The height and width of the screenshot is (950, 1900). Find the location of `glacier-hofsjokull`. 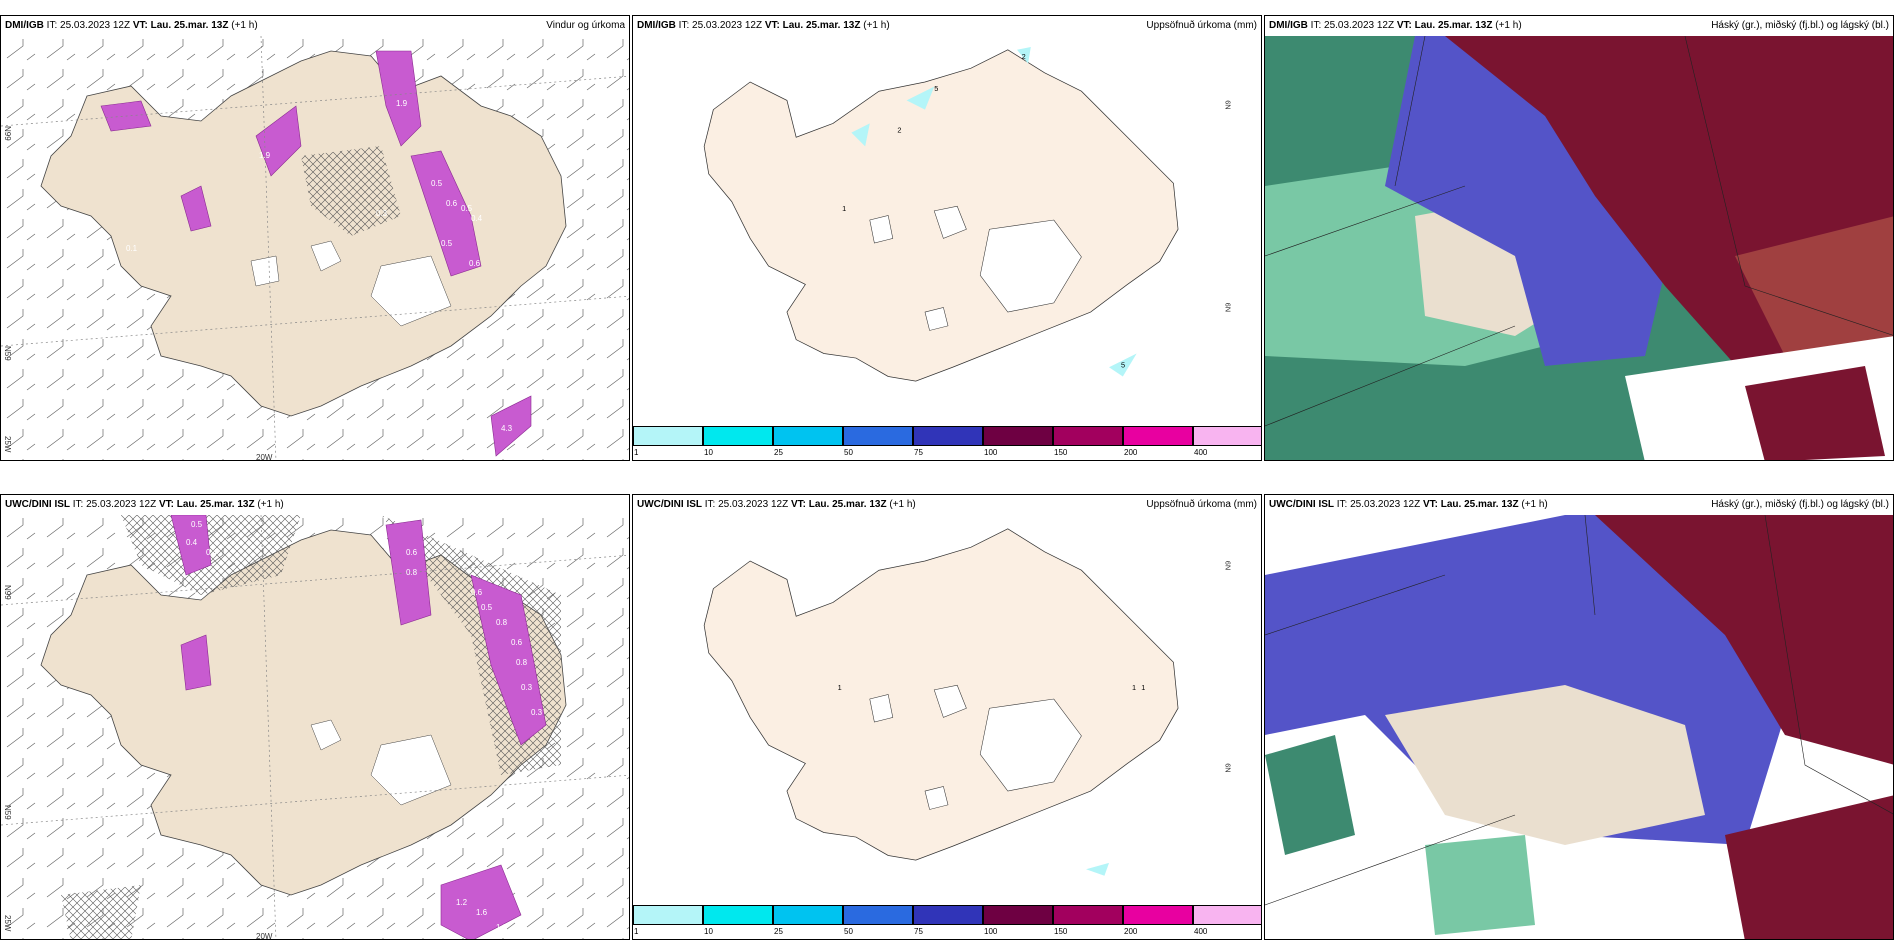

glacier-hofsjokull is located at coordinates (265, 271).